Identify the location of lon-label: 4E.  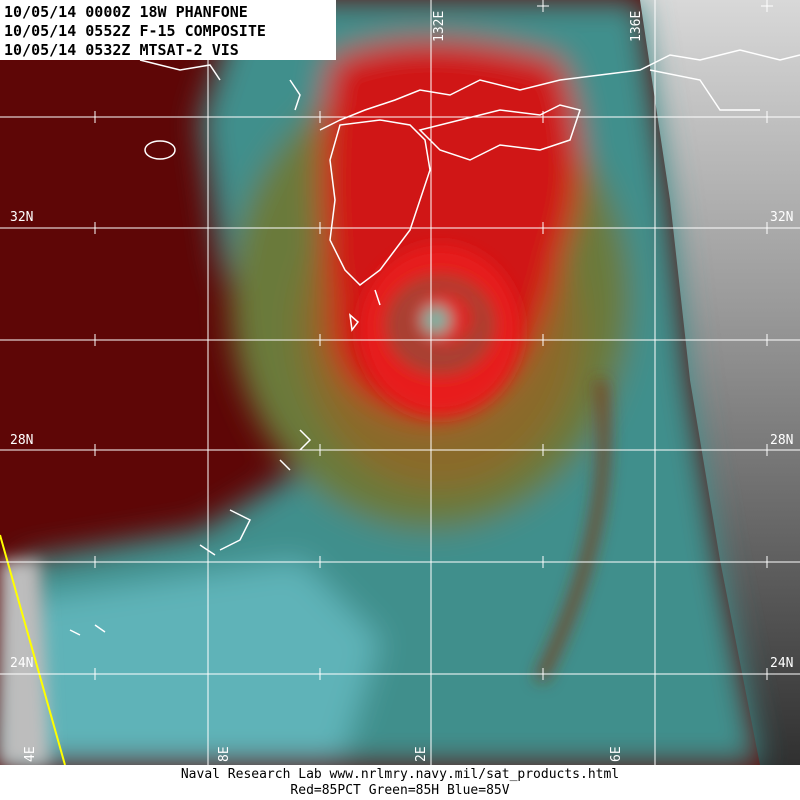
(30, 754).